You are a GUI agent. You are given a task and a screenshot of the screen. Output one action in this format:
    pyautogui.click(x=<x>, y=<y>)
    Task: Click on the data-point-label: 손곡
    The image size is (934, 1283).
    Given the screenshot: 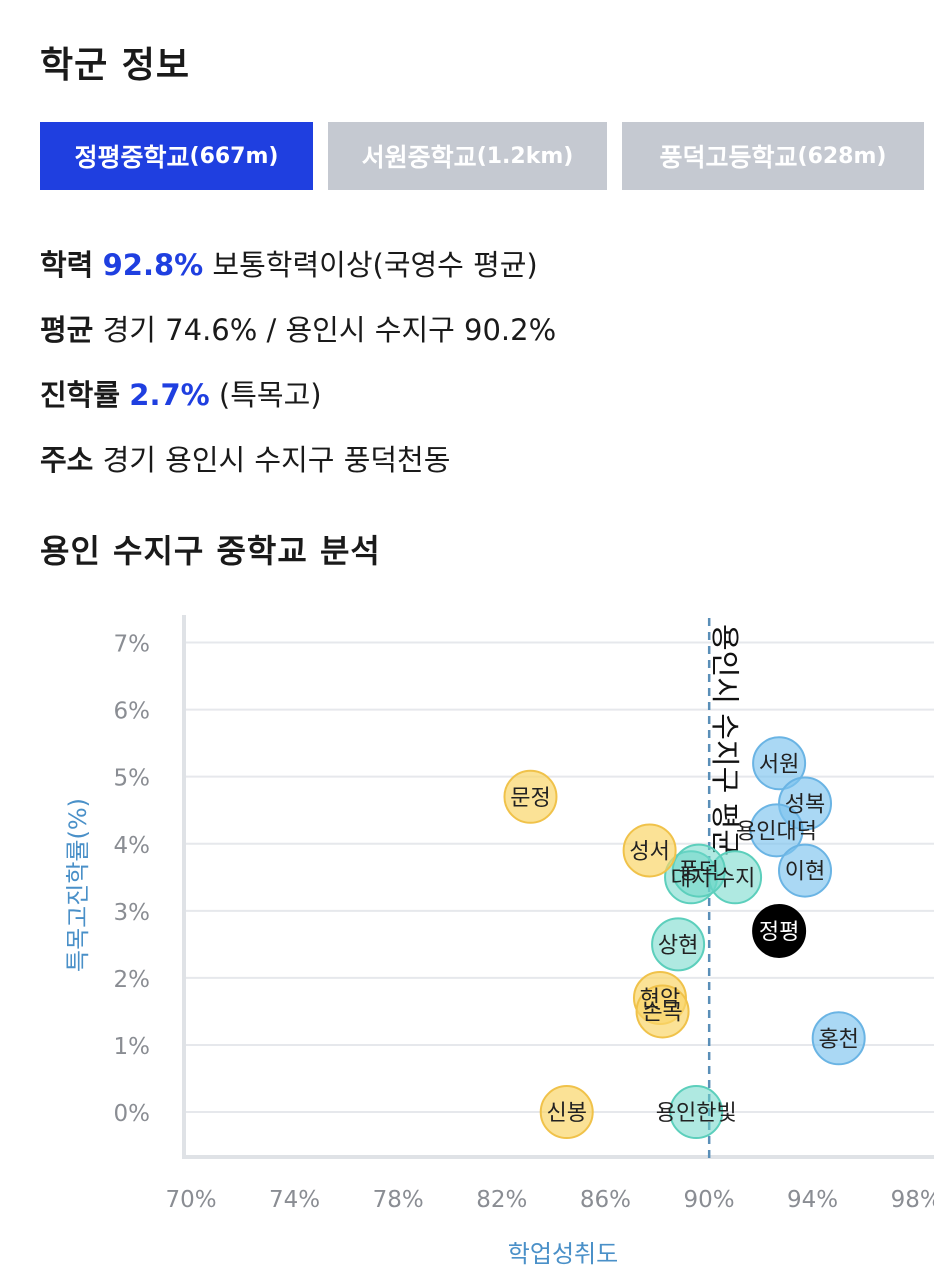 What is the action you would take?
    pyautogui.click(x=662, y=1012)
    